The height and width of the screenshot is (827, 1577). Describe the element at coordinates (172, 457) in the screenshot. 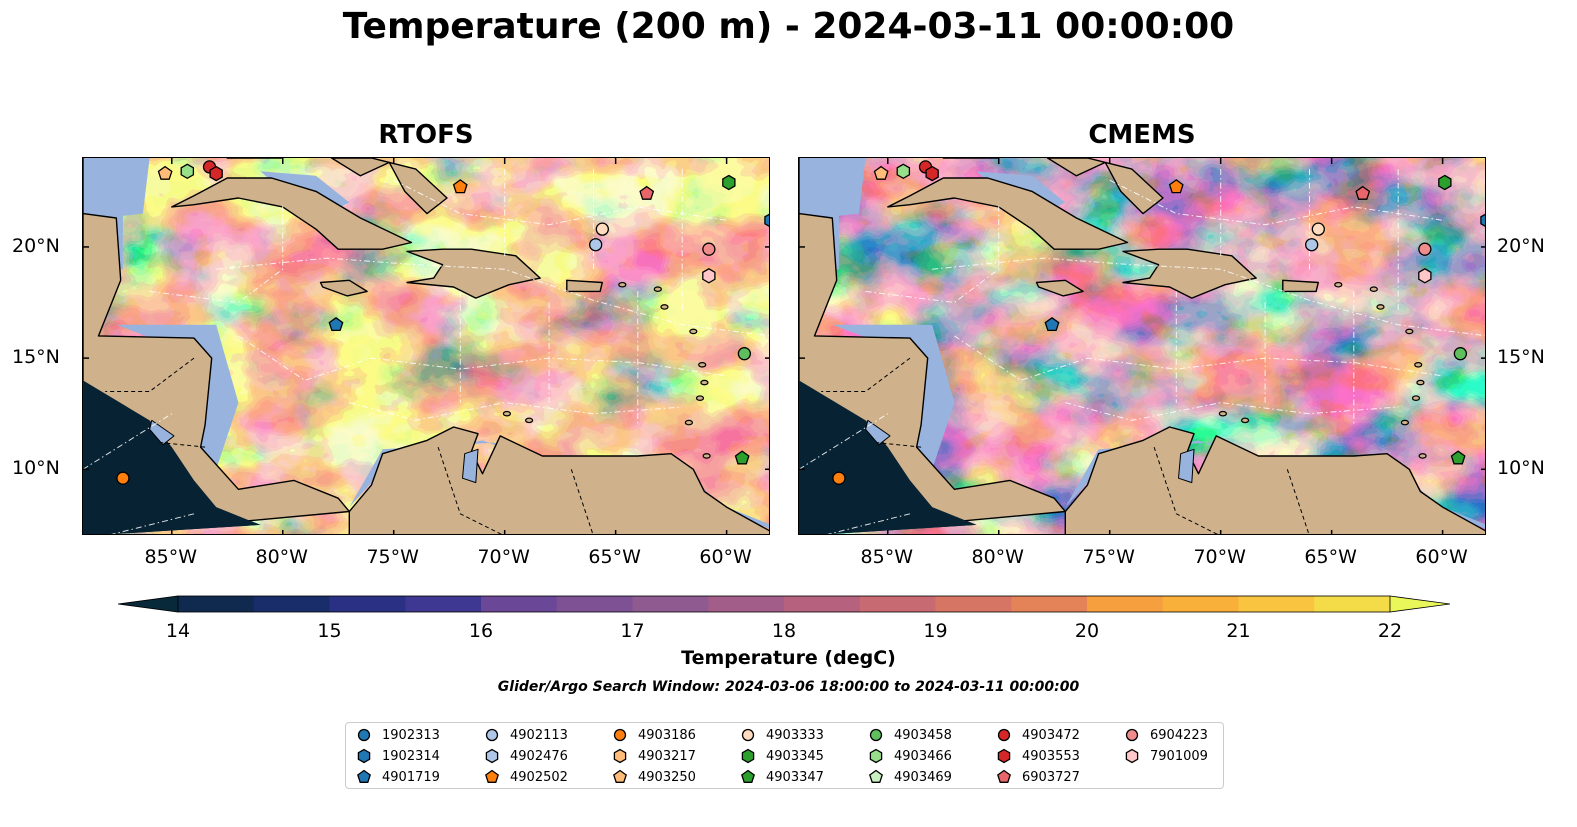

I see `pacific-ocean` at that location.